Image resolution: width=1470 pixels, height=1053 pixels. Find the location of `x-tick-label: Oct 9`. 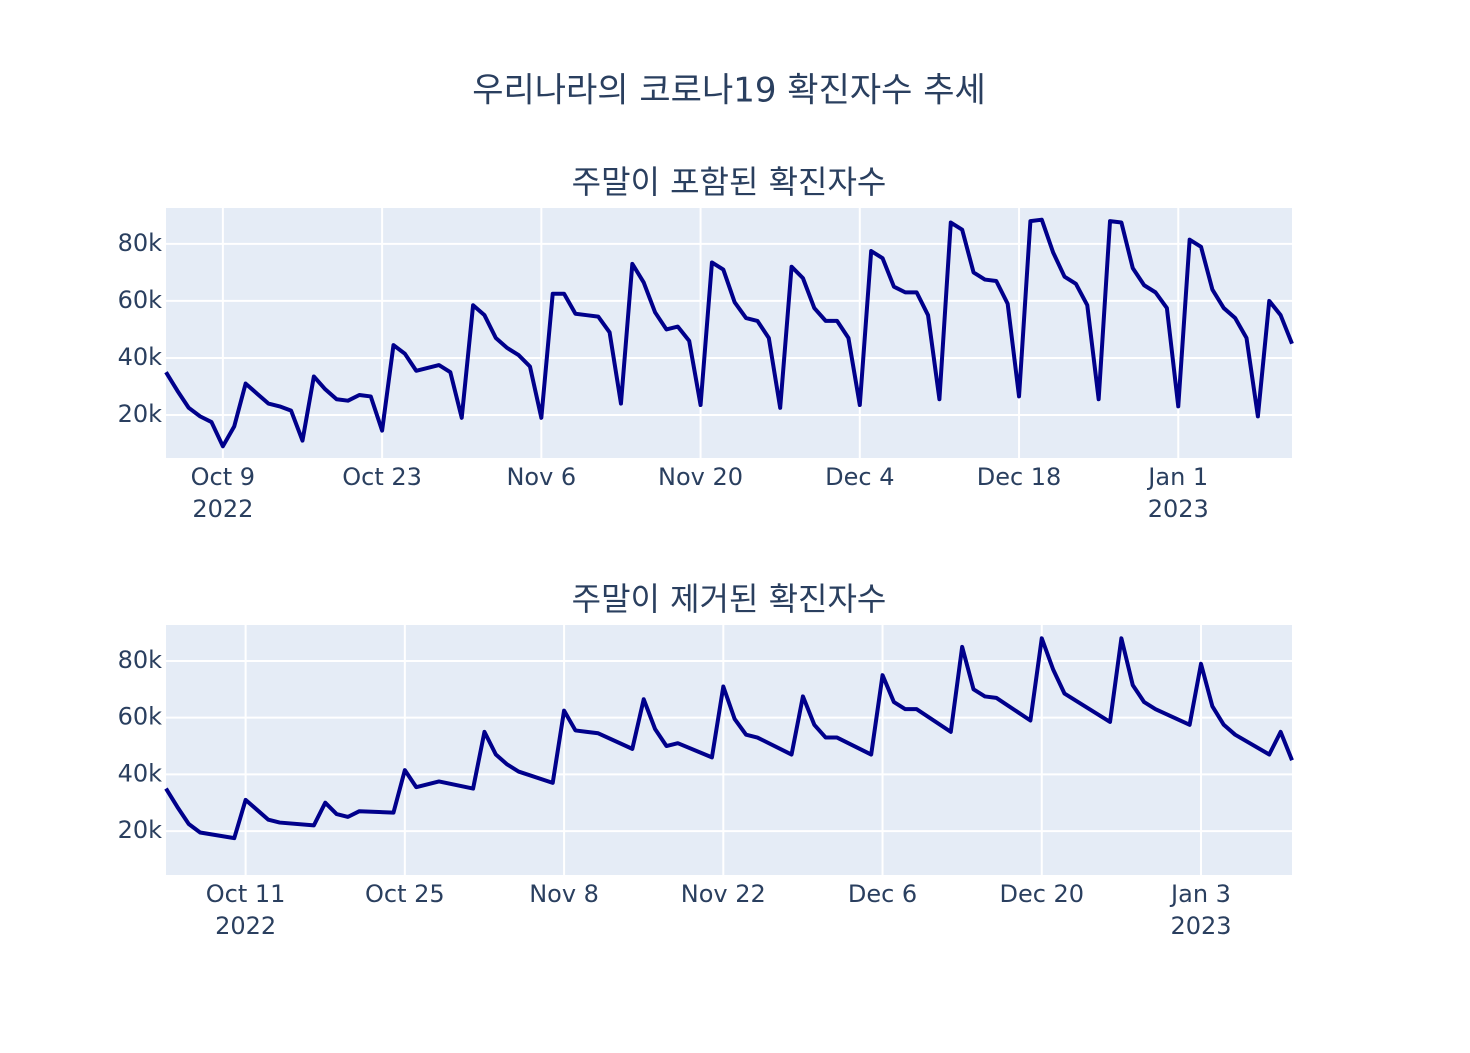

x-tick-label: Oct 9 is located at coordinates (223, 477).